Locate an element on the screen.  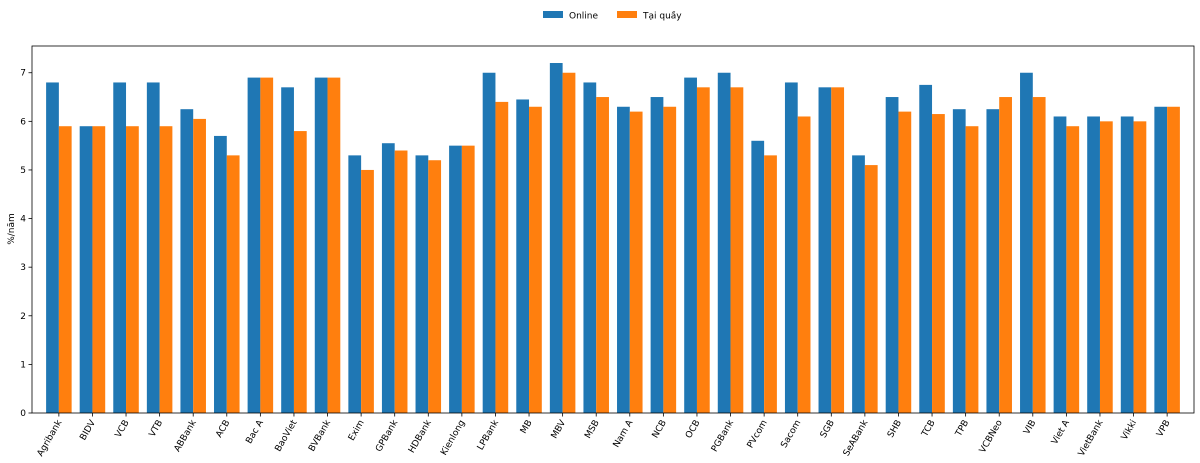
y-tick-label: 6 is located at coordinates (23, 122).